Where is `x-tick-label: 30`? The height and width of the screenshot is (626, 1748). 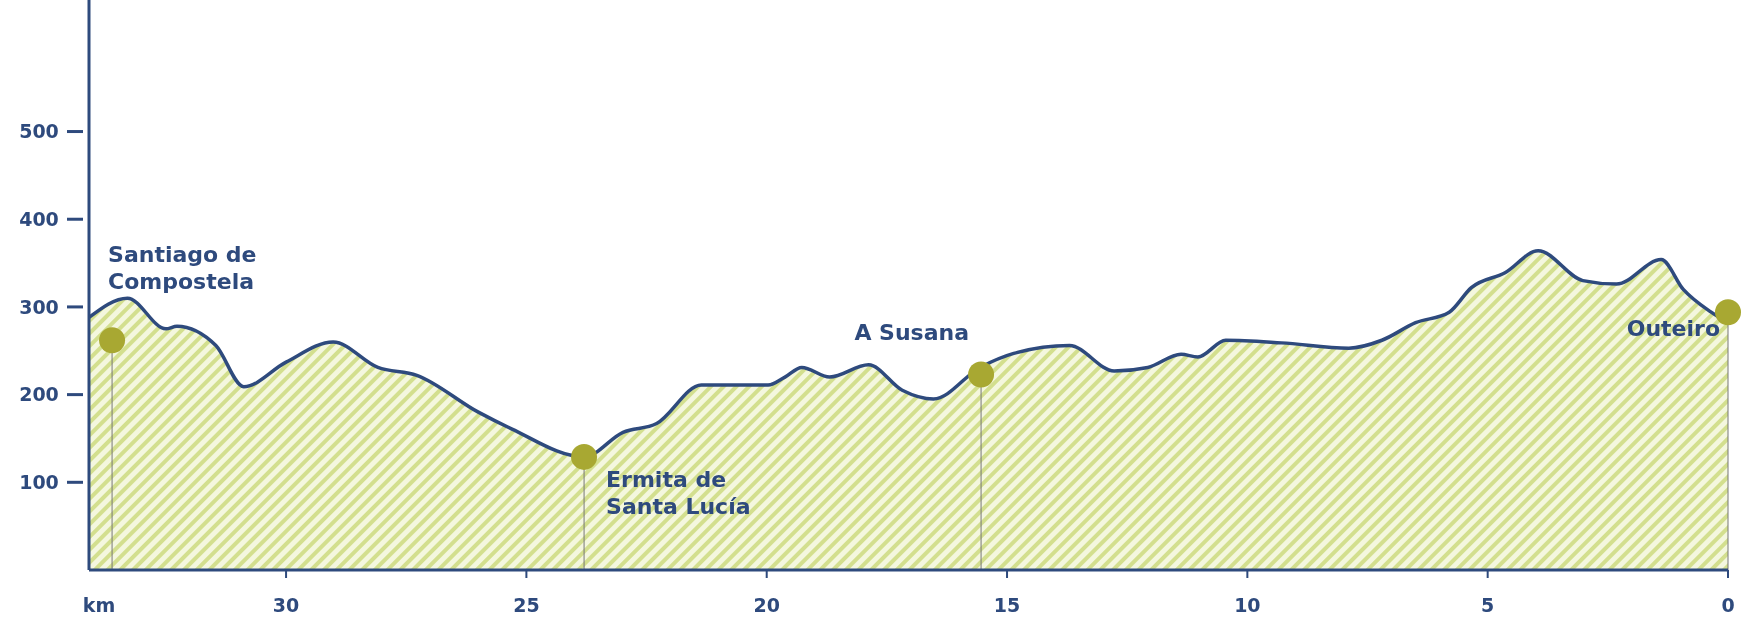 x-tick-label: 30 is located at coordinates (286, 605).